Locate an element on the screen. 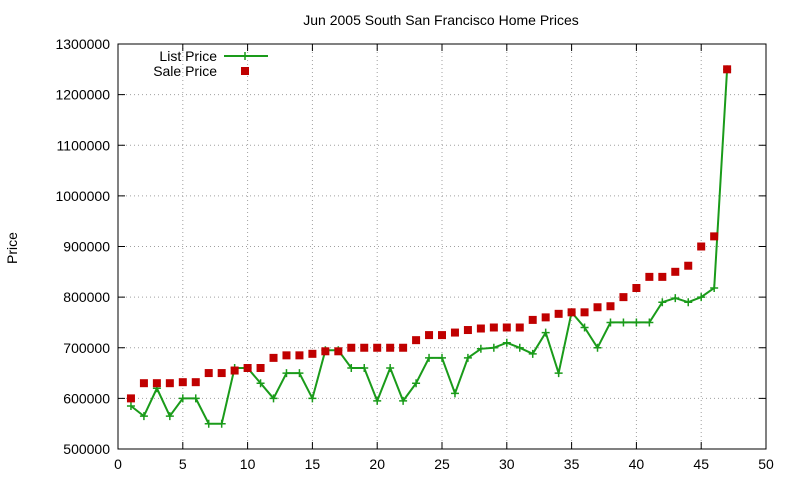 The height and width of the screenshot is (480, 800). x-tick-label: 15 is located at coordinates (313, 464).